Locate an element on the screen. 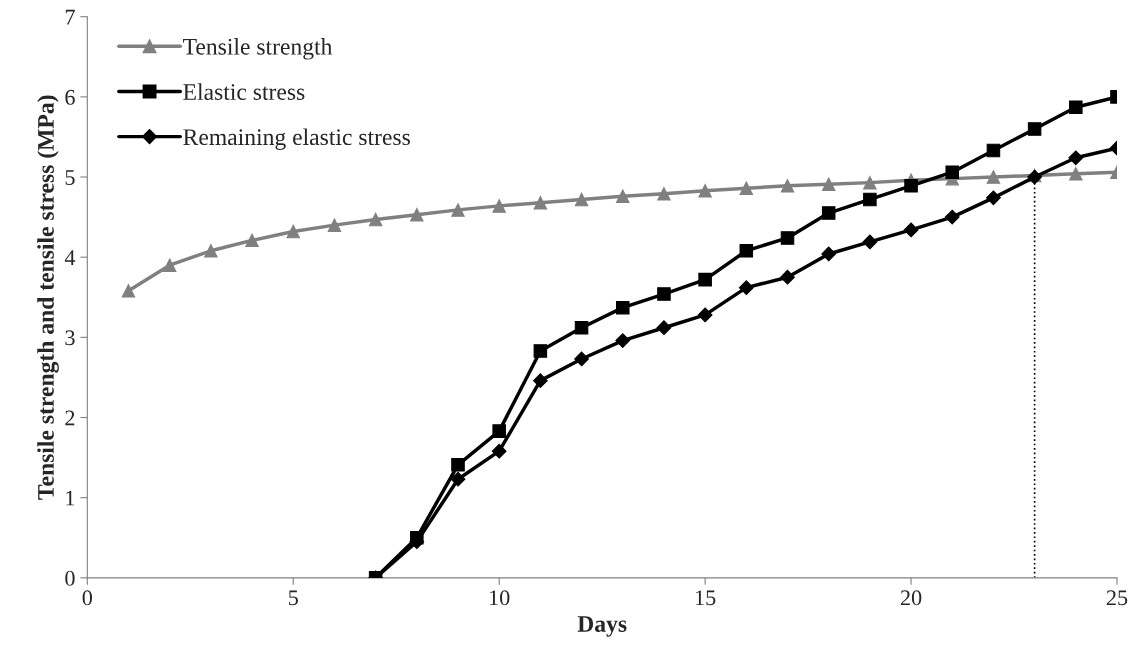 The image size is (1134, 668). x-tick-label: 10 is located at coordinates (500, 598).